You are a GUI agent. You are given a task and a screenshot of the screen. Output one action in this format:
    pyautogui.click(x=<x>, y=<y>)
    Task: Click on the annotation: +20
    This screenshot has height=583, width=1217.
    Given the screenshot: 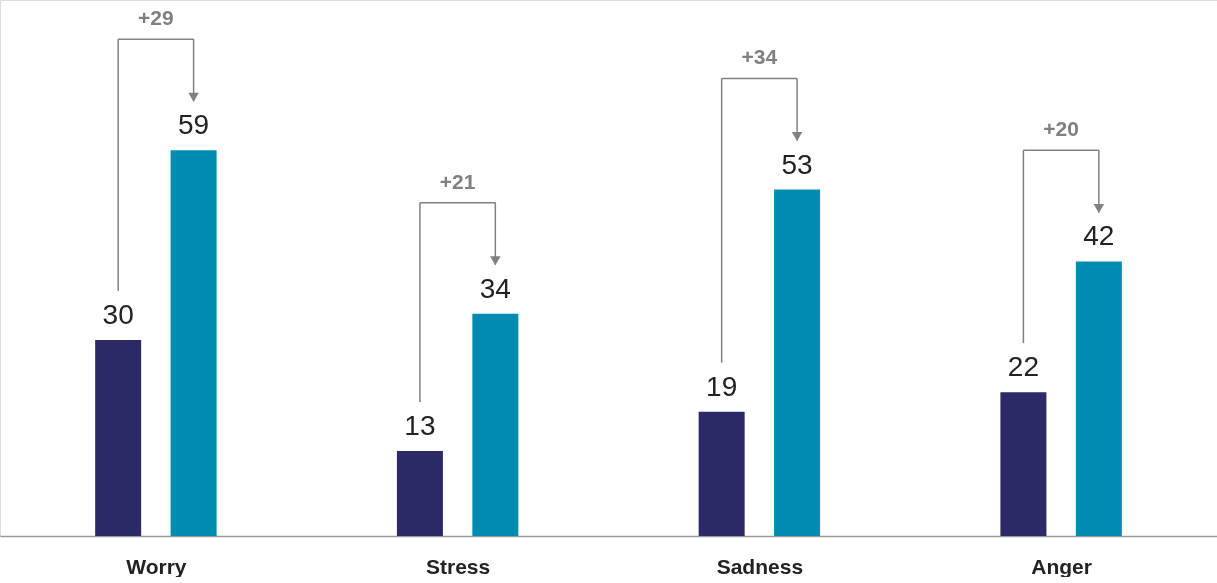 What is the action you would take?
    pyautogui.click(x=1061, y=129)
    